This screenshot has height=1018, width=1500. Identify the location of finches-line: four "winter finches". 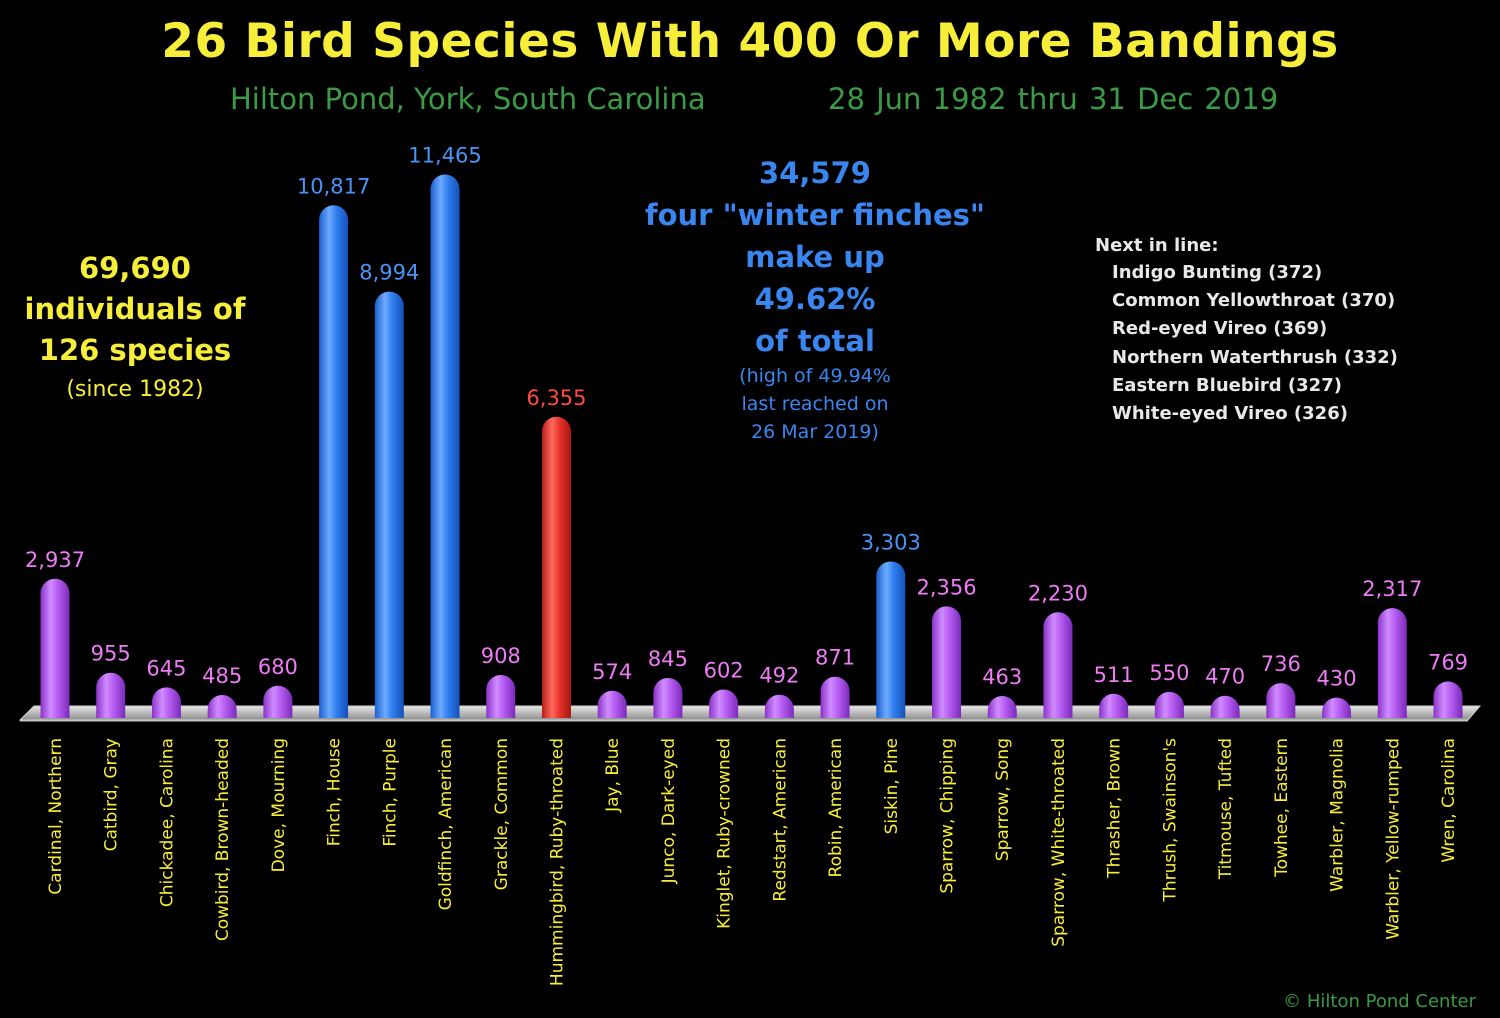
(814, 215).